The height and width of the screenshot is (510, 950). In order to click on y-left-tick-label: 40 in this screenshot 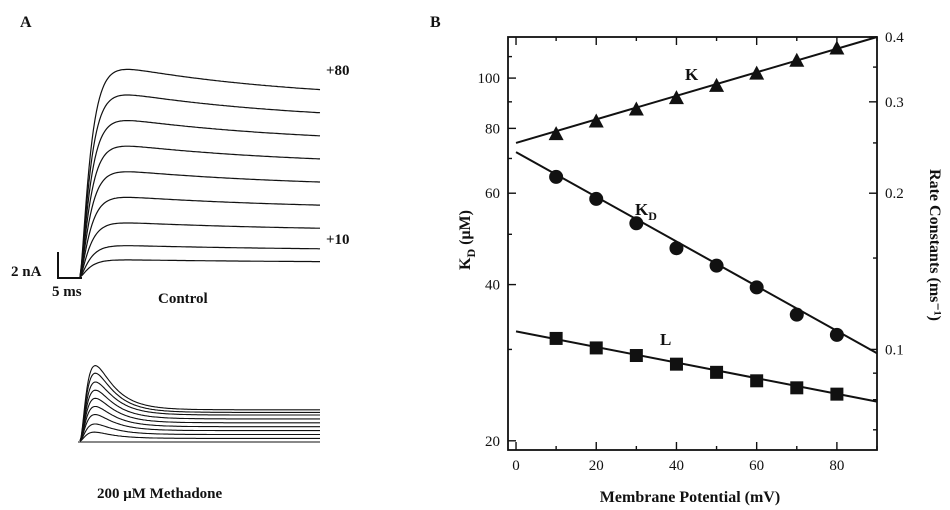, I will do `click(492, 286)`.